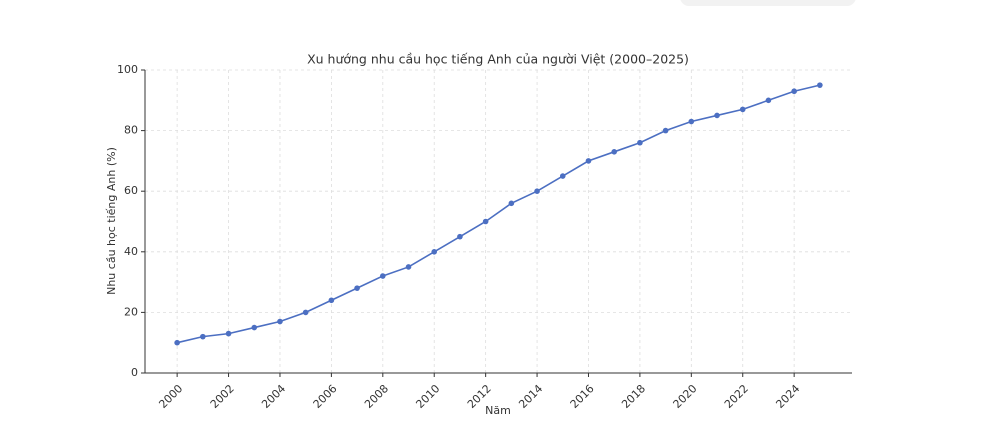 Image resolution: width=1000 pixels, height=431 pixels. I want to click on y-tick-label: 100, so click(127, 69).